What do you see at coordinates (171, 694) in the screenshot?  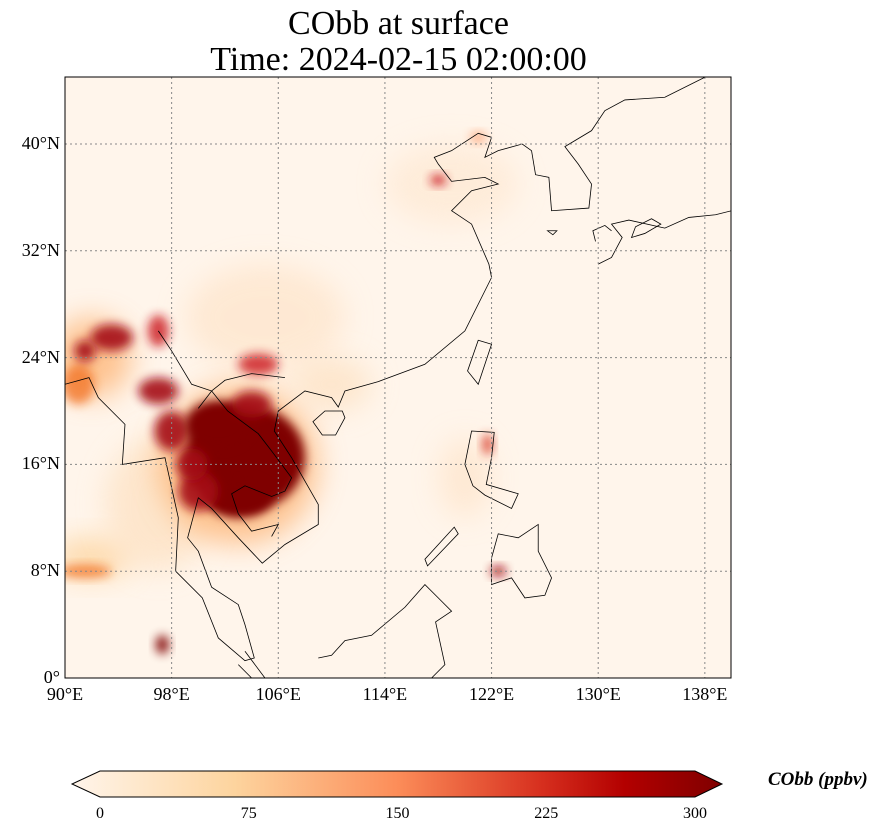 I see `lon-tick-label: 98°E` at bounding box center [171, 694].